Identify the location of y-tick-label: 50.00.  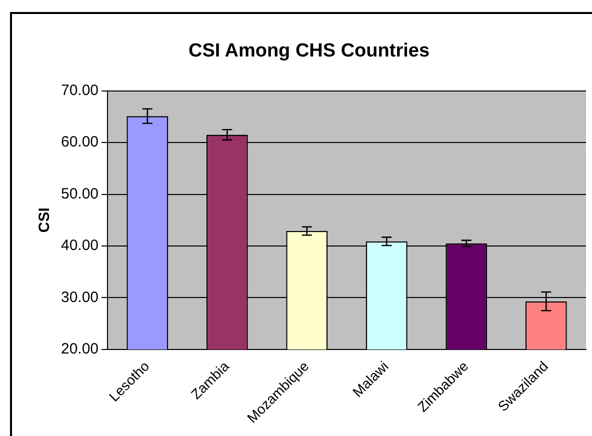
(79, 193).